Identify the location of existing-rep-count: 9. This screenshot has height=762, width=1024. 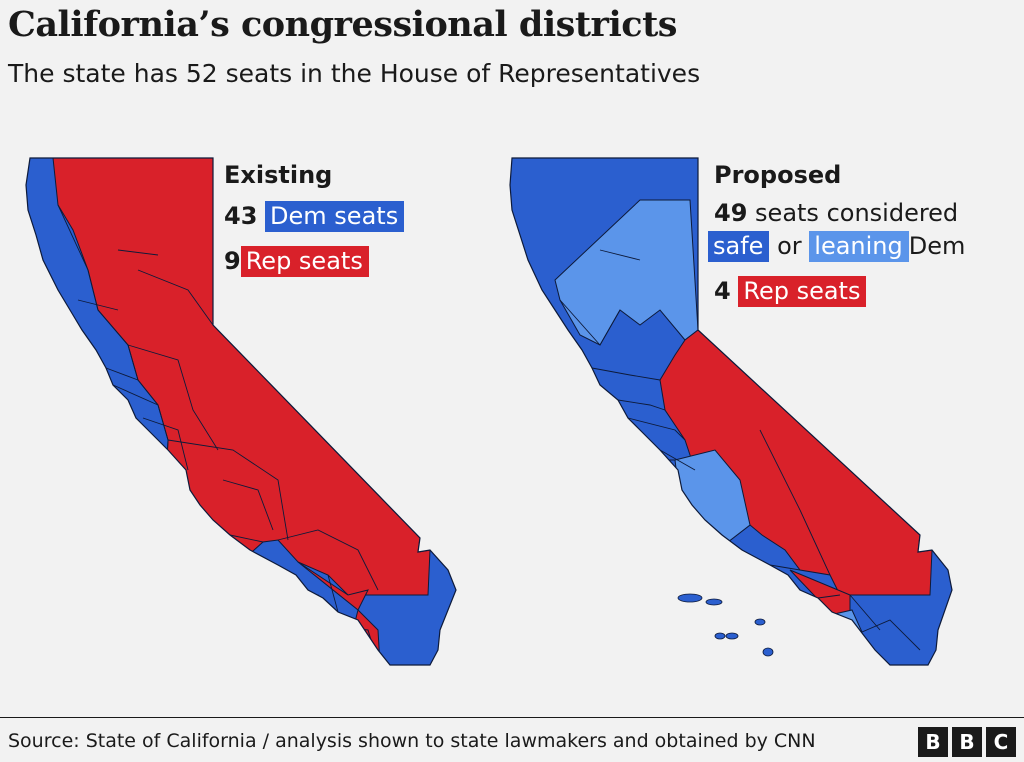
(232, 261).